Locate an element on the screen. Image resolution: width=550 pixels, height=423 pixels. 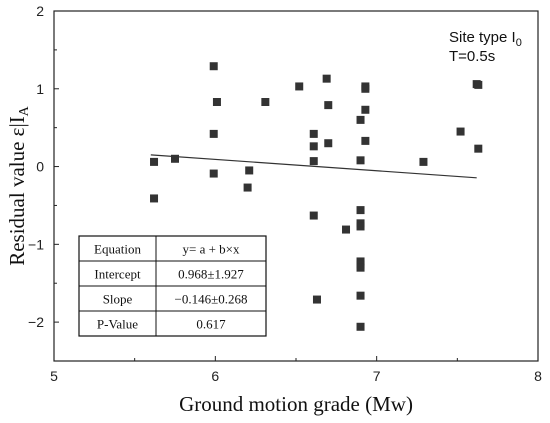
stats-table-label: Intercept is located at coordinates (117, 274).